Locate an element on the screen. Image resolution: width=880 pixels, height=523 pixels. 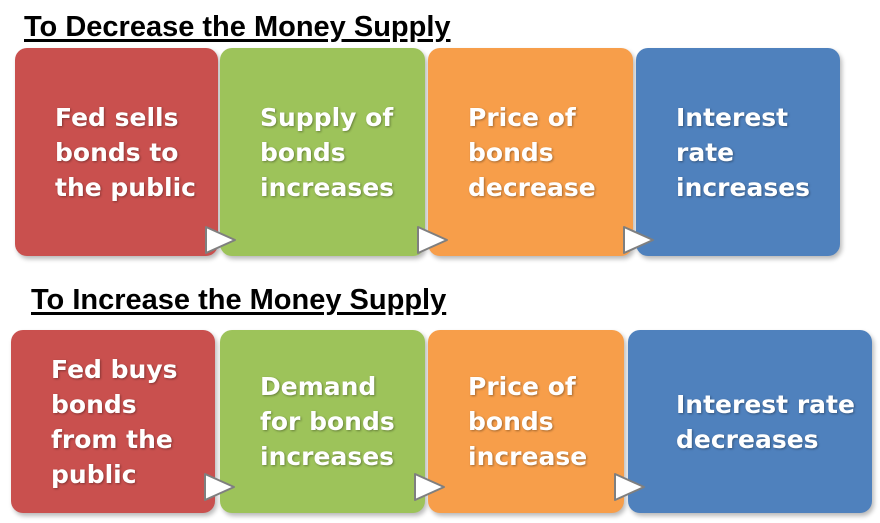
increase-step-1-label: Fed buys bonds from the public is located at coordinates (114, 421).